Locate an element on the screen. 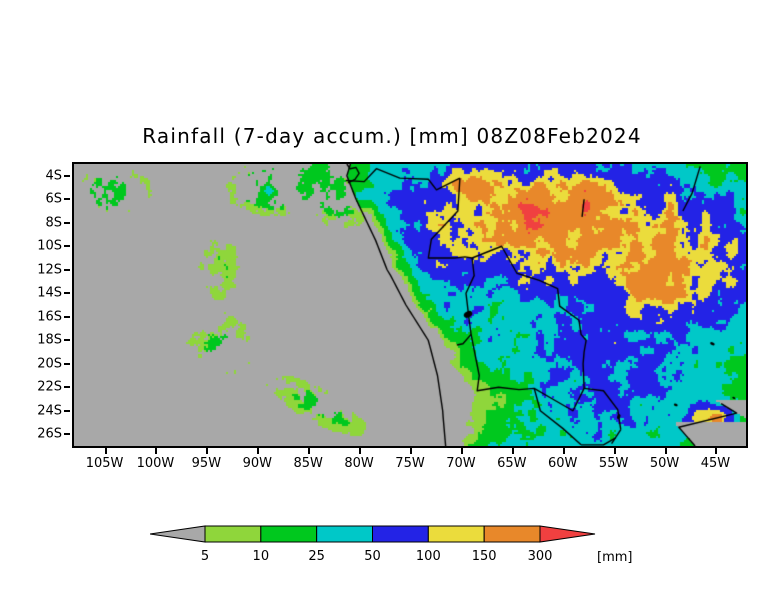 Image resolution: width=784 pixels, height=612 pixels. y-tick-label: 4S is located at coordinates (53, 176).